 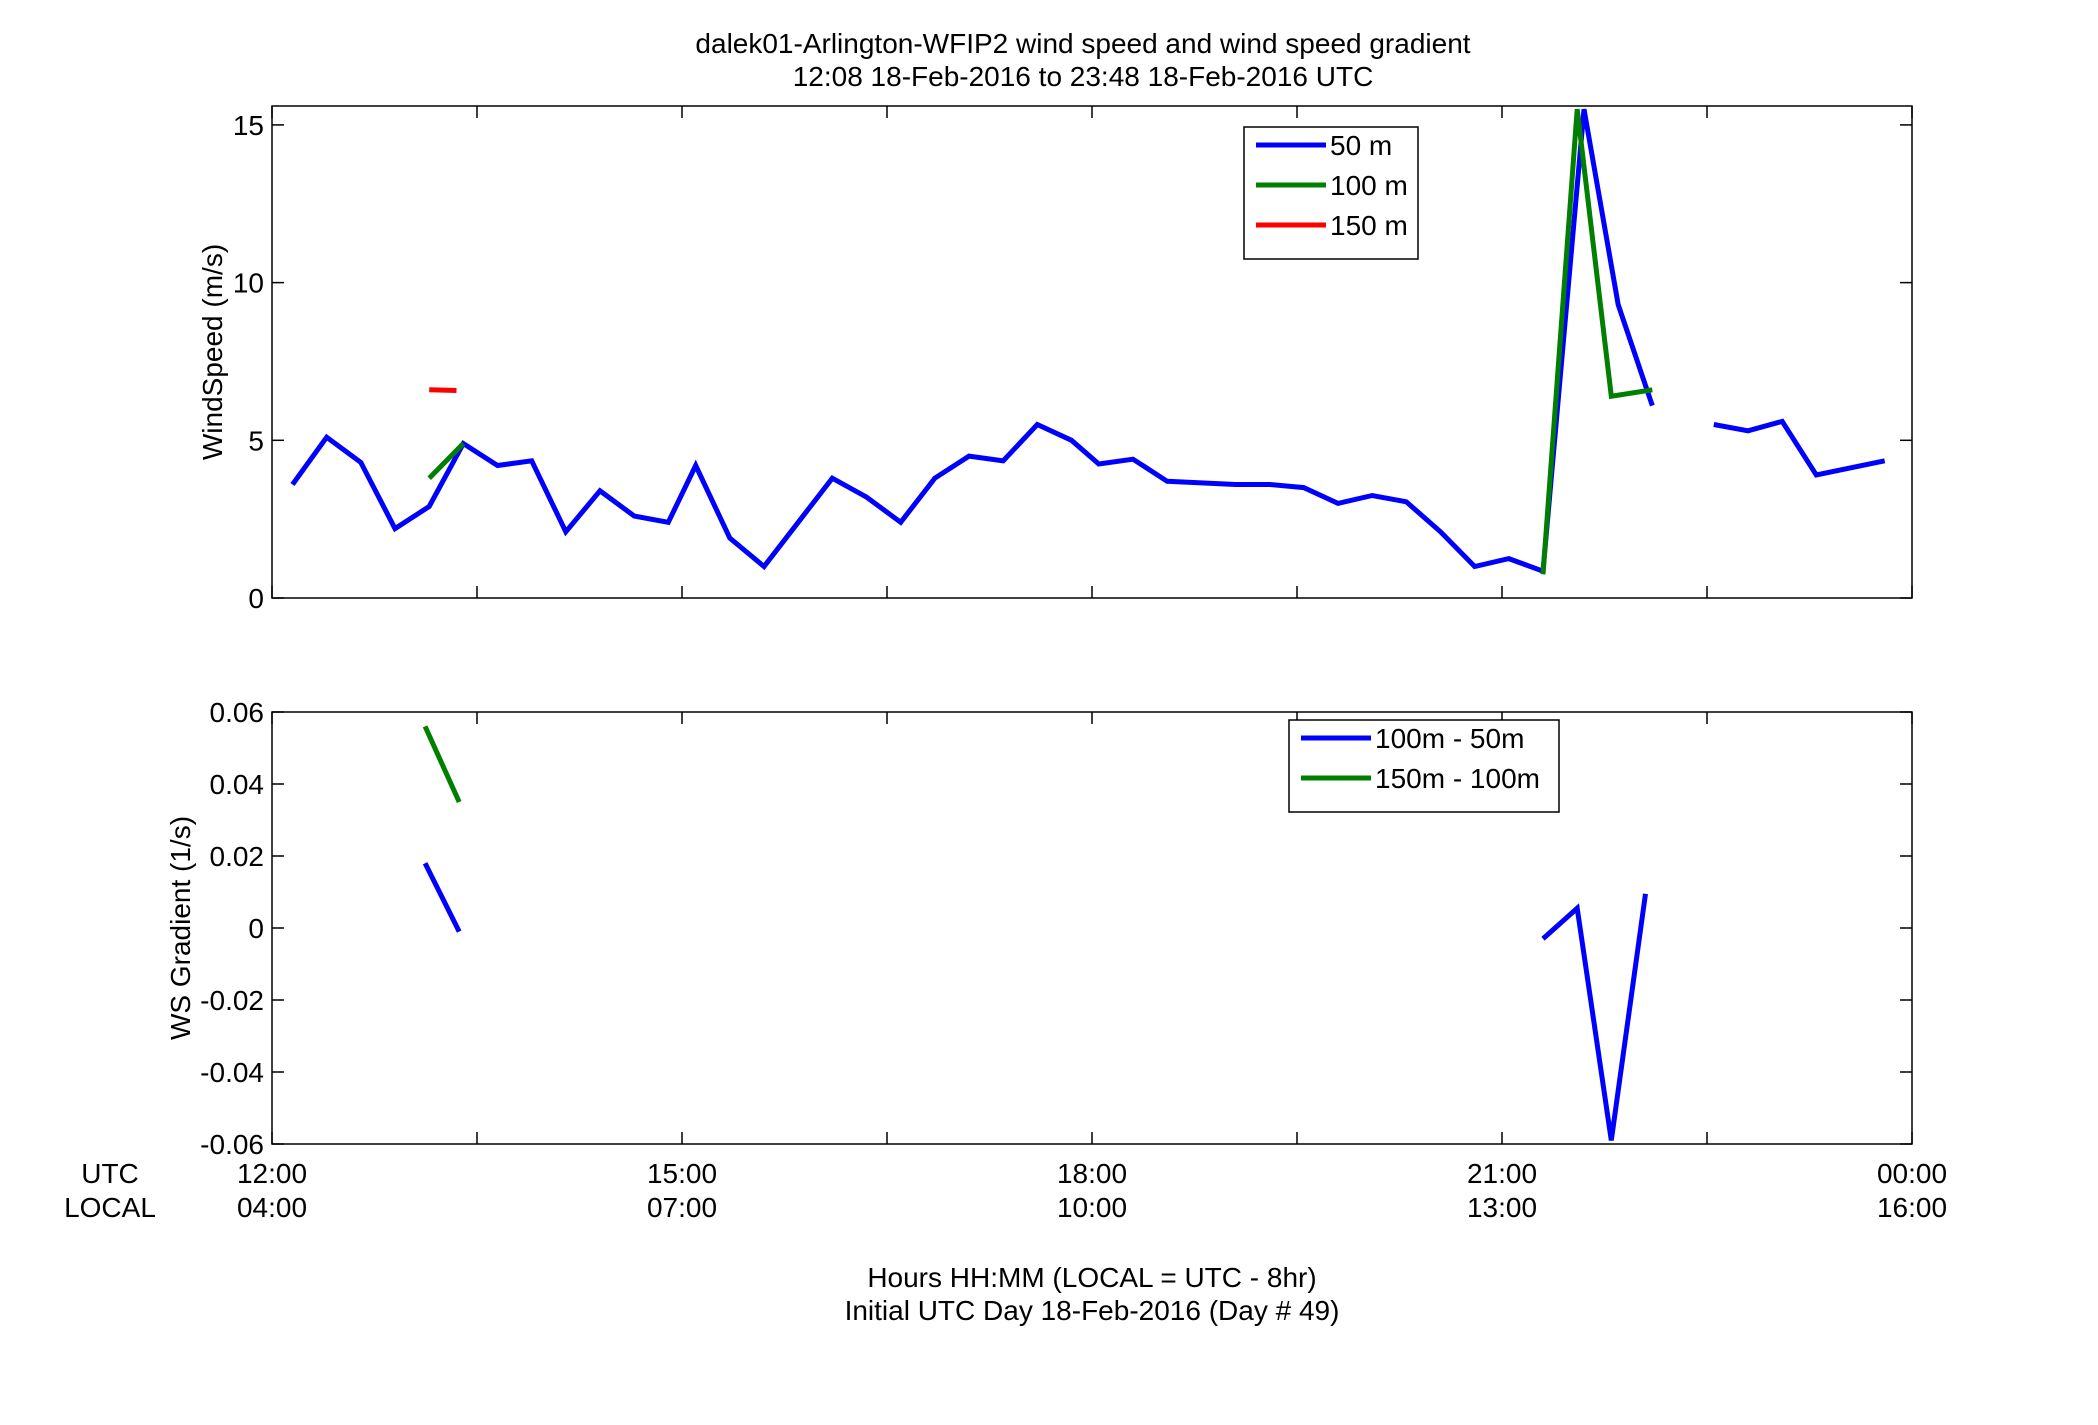 I want to click on gradient-legend: 100m - 50m 150m - 100m, so click(x=1424, y=766).